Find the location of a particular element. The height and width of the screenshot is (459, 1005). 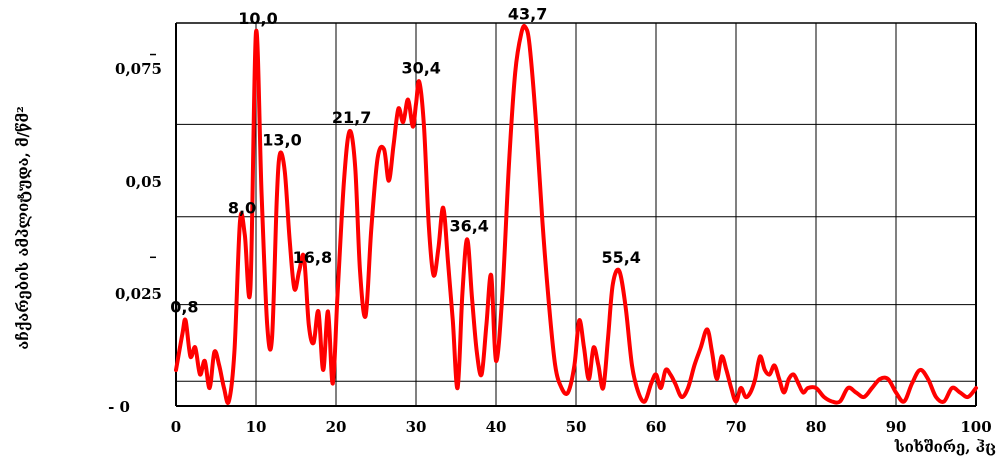

x-axis-title: სიხშირე, ჰც is located at coordinates (945, 447).